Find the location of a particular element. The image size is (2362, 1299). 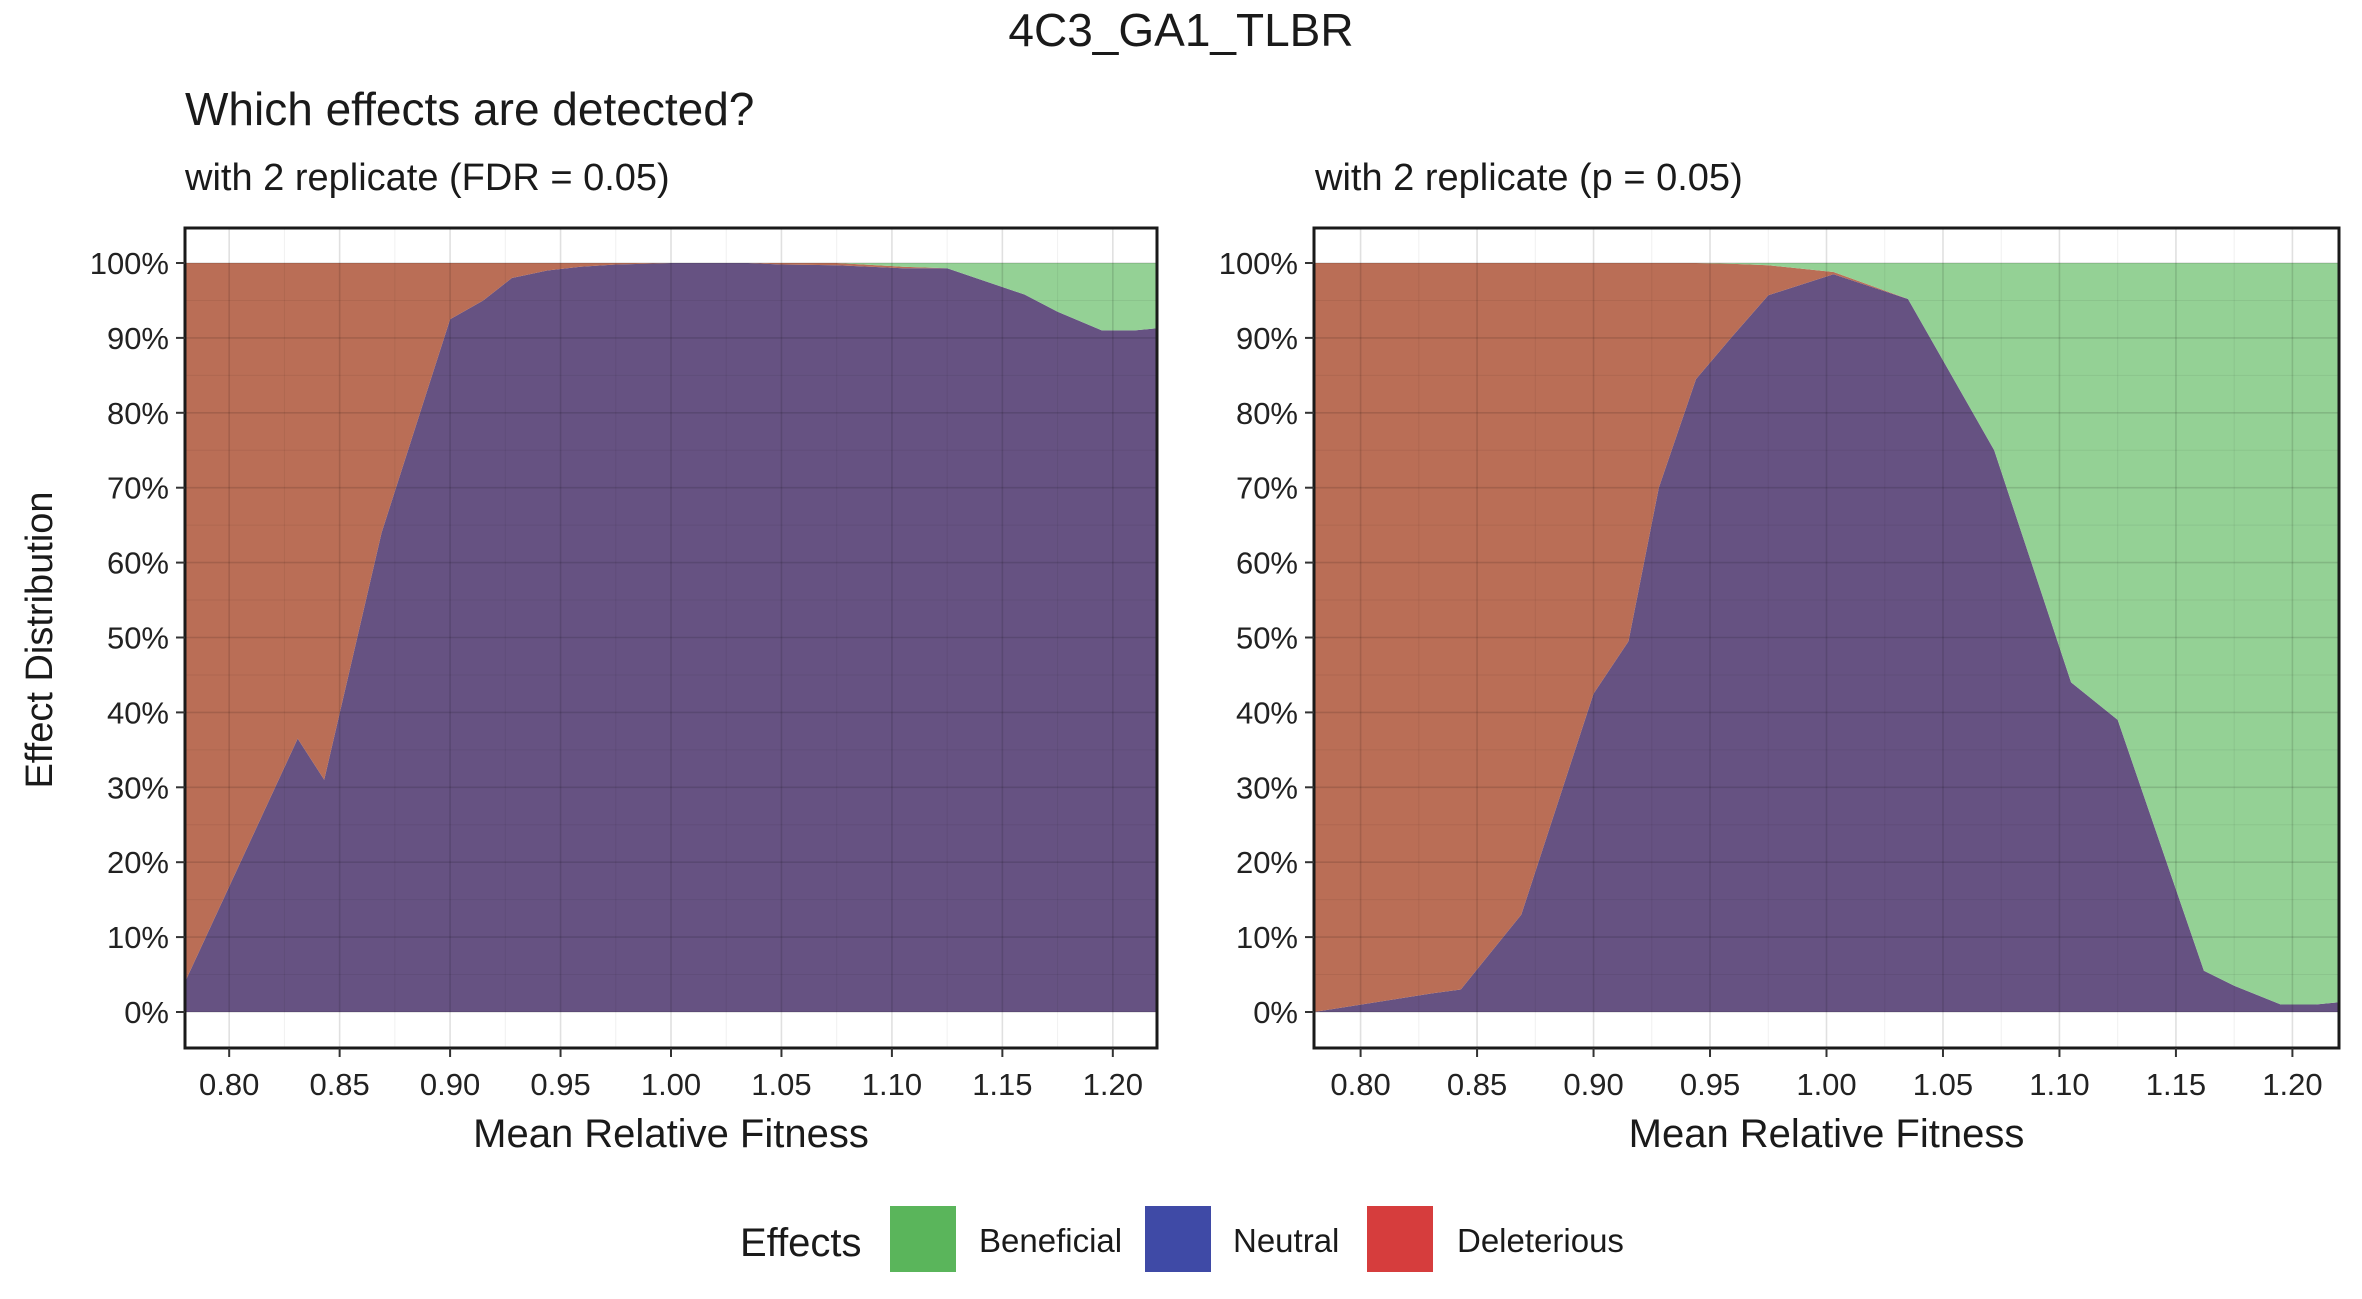

right-x-axis-label: Mean Relative Fitness is located at coordinates (1827, 1134).